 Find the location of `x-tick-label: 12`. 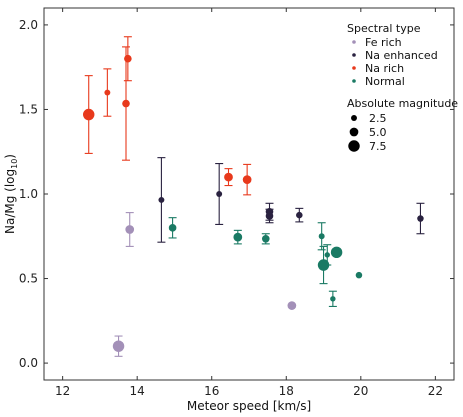

x-tick-label: 12 is located at coordinates (62, 391).